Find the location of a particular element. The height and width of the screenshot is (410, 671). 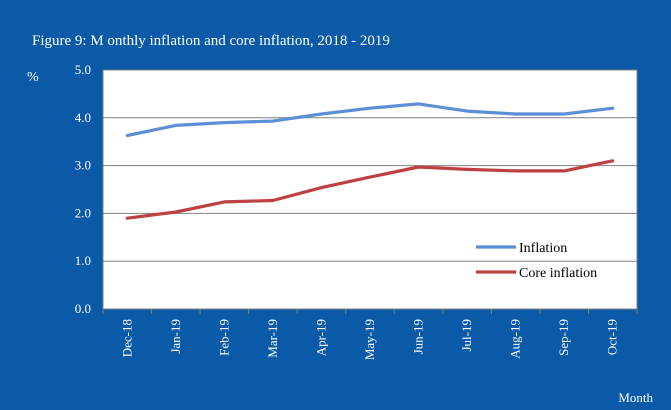

x-tick-label: Dec-18 is located at coordinates (126, 338).